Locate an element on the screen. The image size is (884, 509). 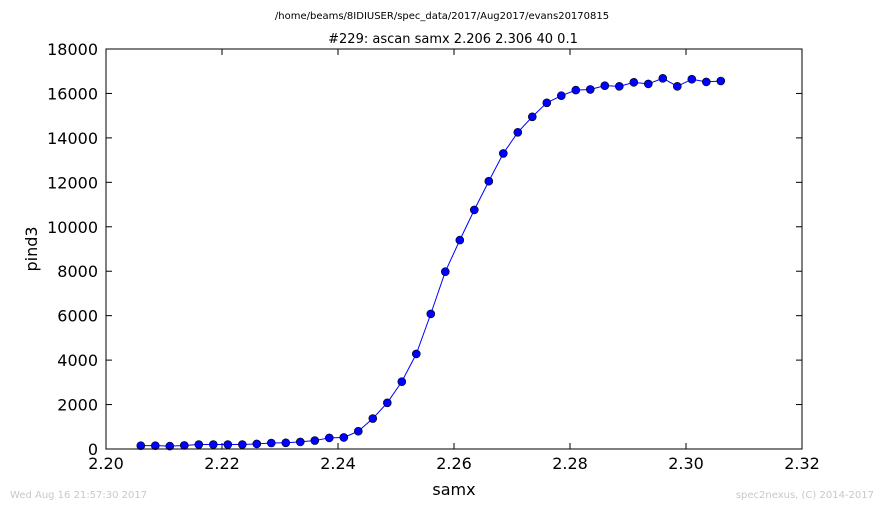
chart-title: #229: ascan samx 2.206 2.306 40 0.1 is located at coordinates (453, 39).